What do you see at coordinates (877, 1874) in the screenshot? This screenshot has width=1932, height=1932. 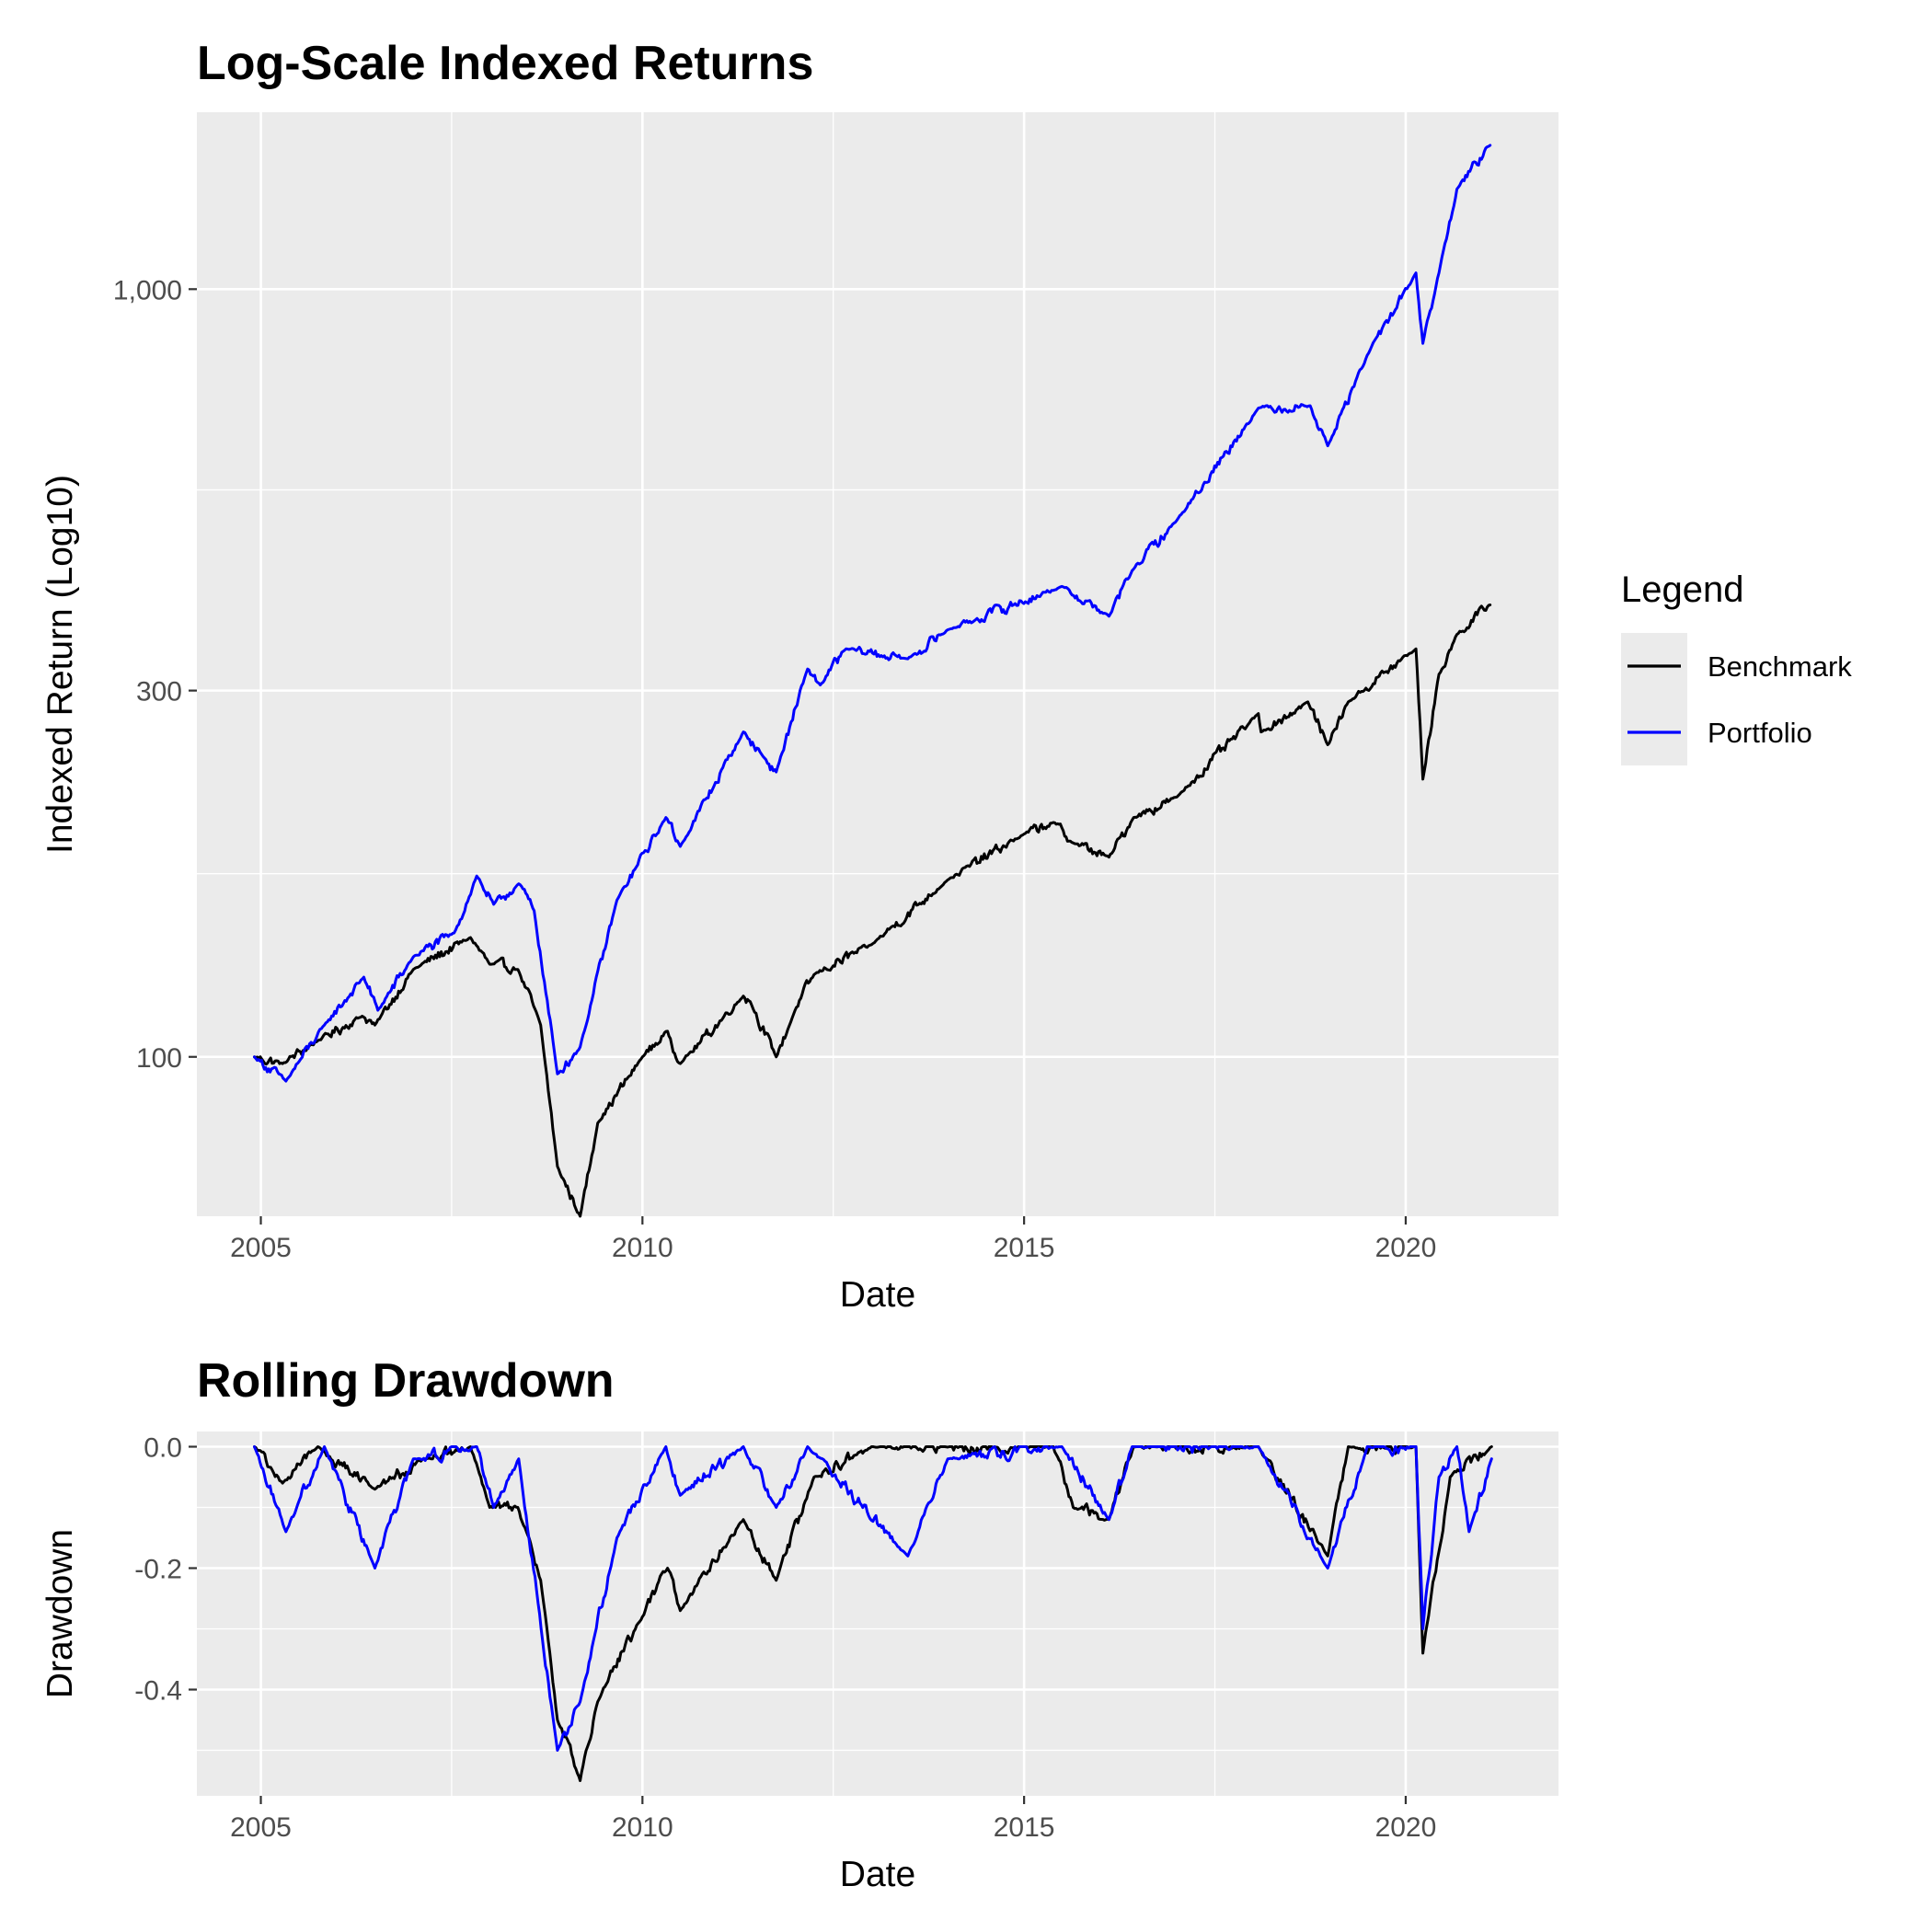 I see `drawdown-chart-x-axis-title: Date` at bounding box center [877, 1874].